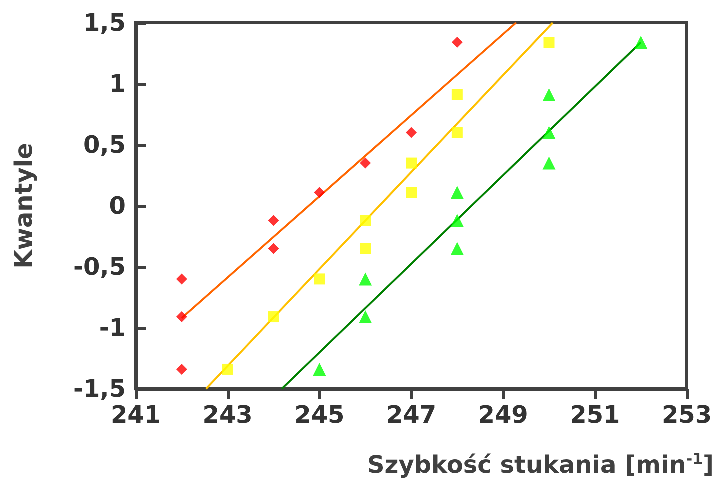  I want to click on y-tick-label: -1, so click(112, 328).